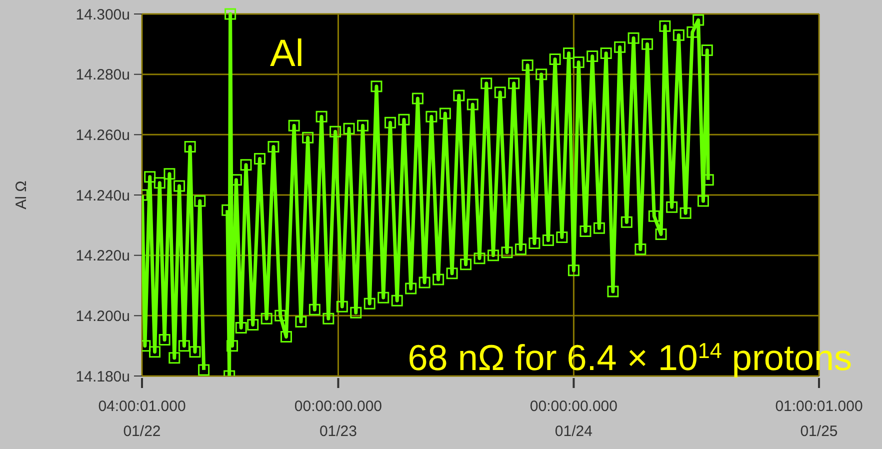 The image size is (882, 449). Describe the element at coordinates (21, 195) in the screenshot. I see `y-axis-title: Al Ω` at that location.